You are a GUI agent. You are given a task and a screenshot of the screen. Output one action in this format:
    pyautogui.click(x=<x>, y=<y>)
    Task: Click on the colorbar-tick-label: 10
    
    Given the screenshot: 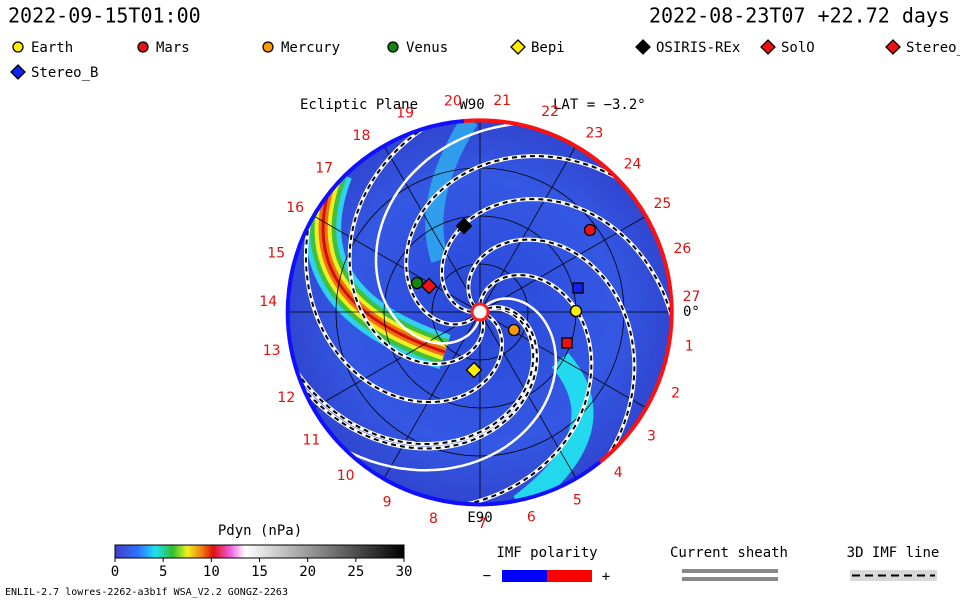 What is the action you would take?
    pyautogui.click(x=211, y=572)
    